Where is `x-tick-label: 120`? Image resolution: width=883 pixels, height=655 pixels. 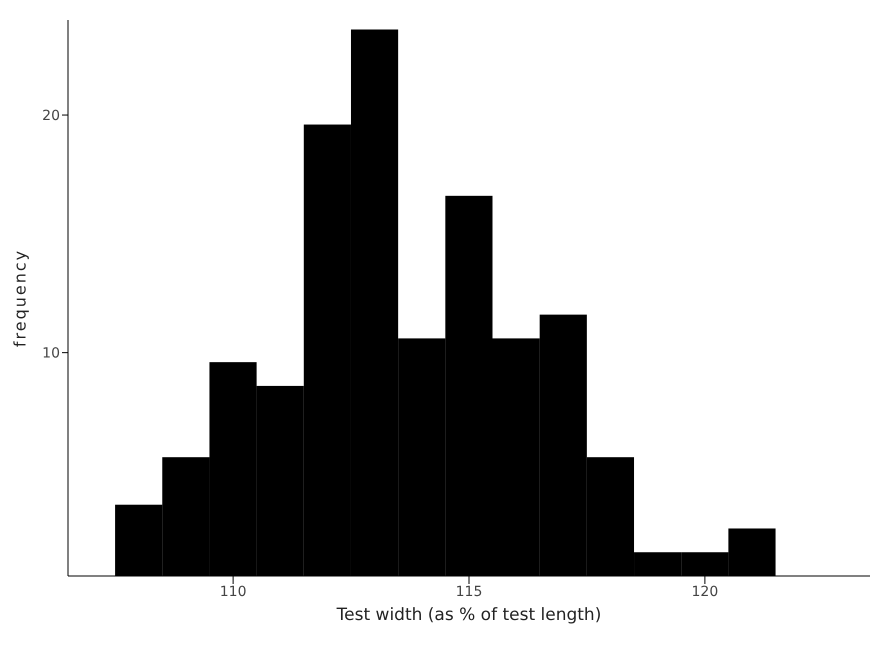
x-tick-label: 120 is located at coordinates (705, 592).